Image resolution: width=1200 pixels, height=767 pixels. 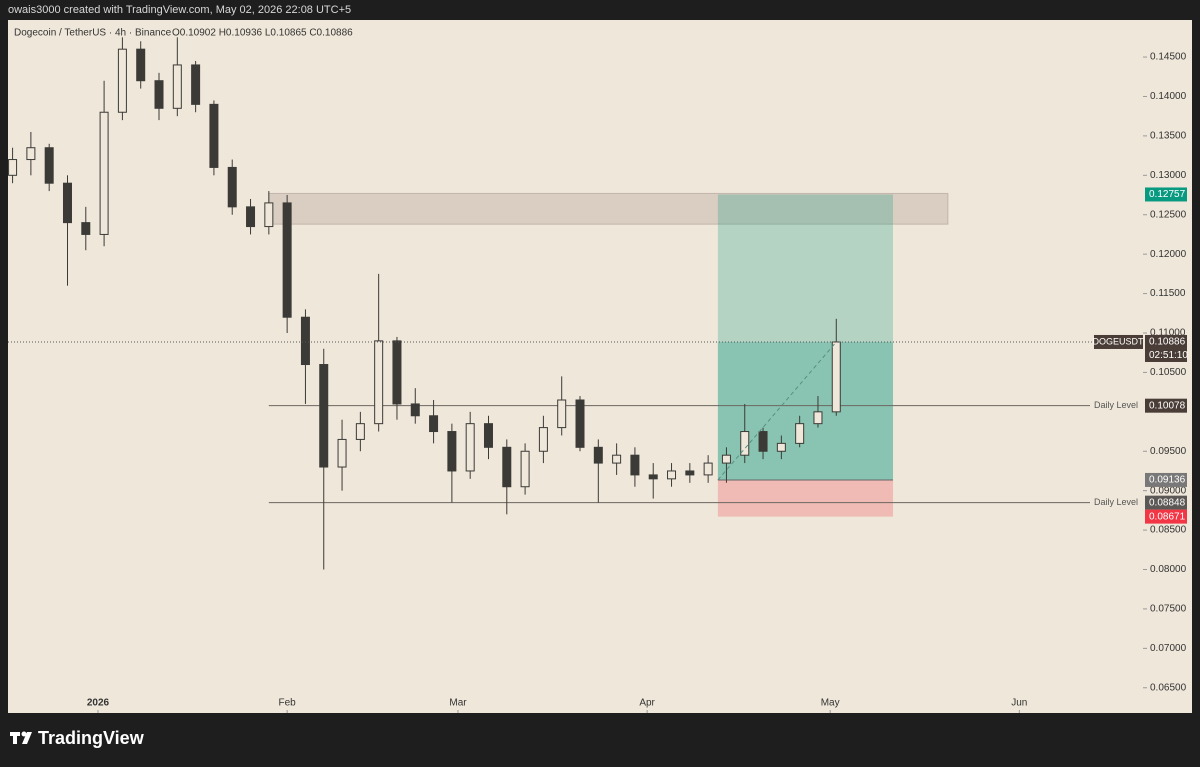 I want to click on y-tick-label: 0.14500, so click(x=1168, y=57).